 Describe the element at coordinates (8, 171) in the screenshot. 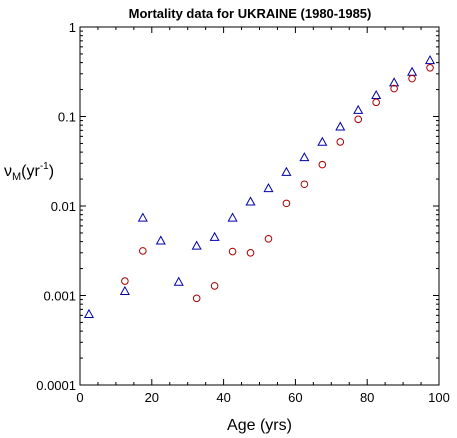

I see `y-axis-label-symbol: ν` at that location.